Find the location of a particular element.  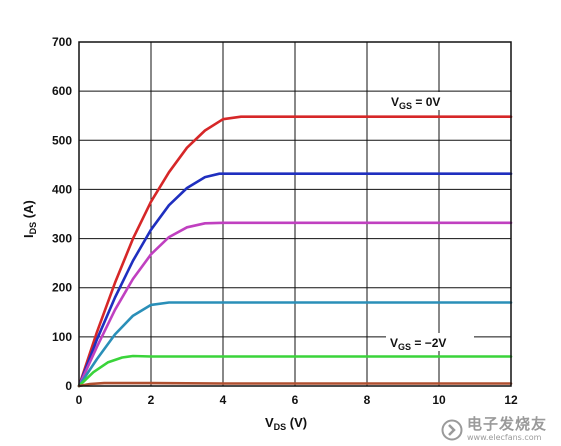

y-axis-title: IDS (A) is located at coordinates (29, 219).